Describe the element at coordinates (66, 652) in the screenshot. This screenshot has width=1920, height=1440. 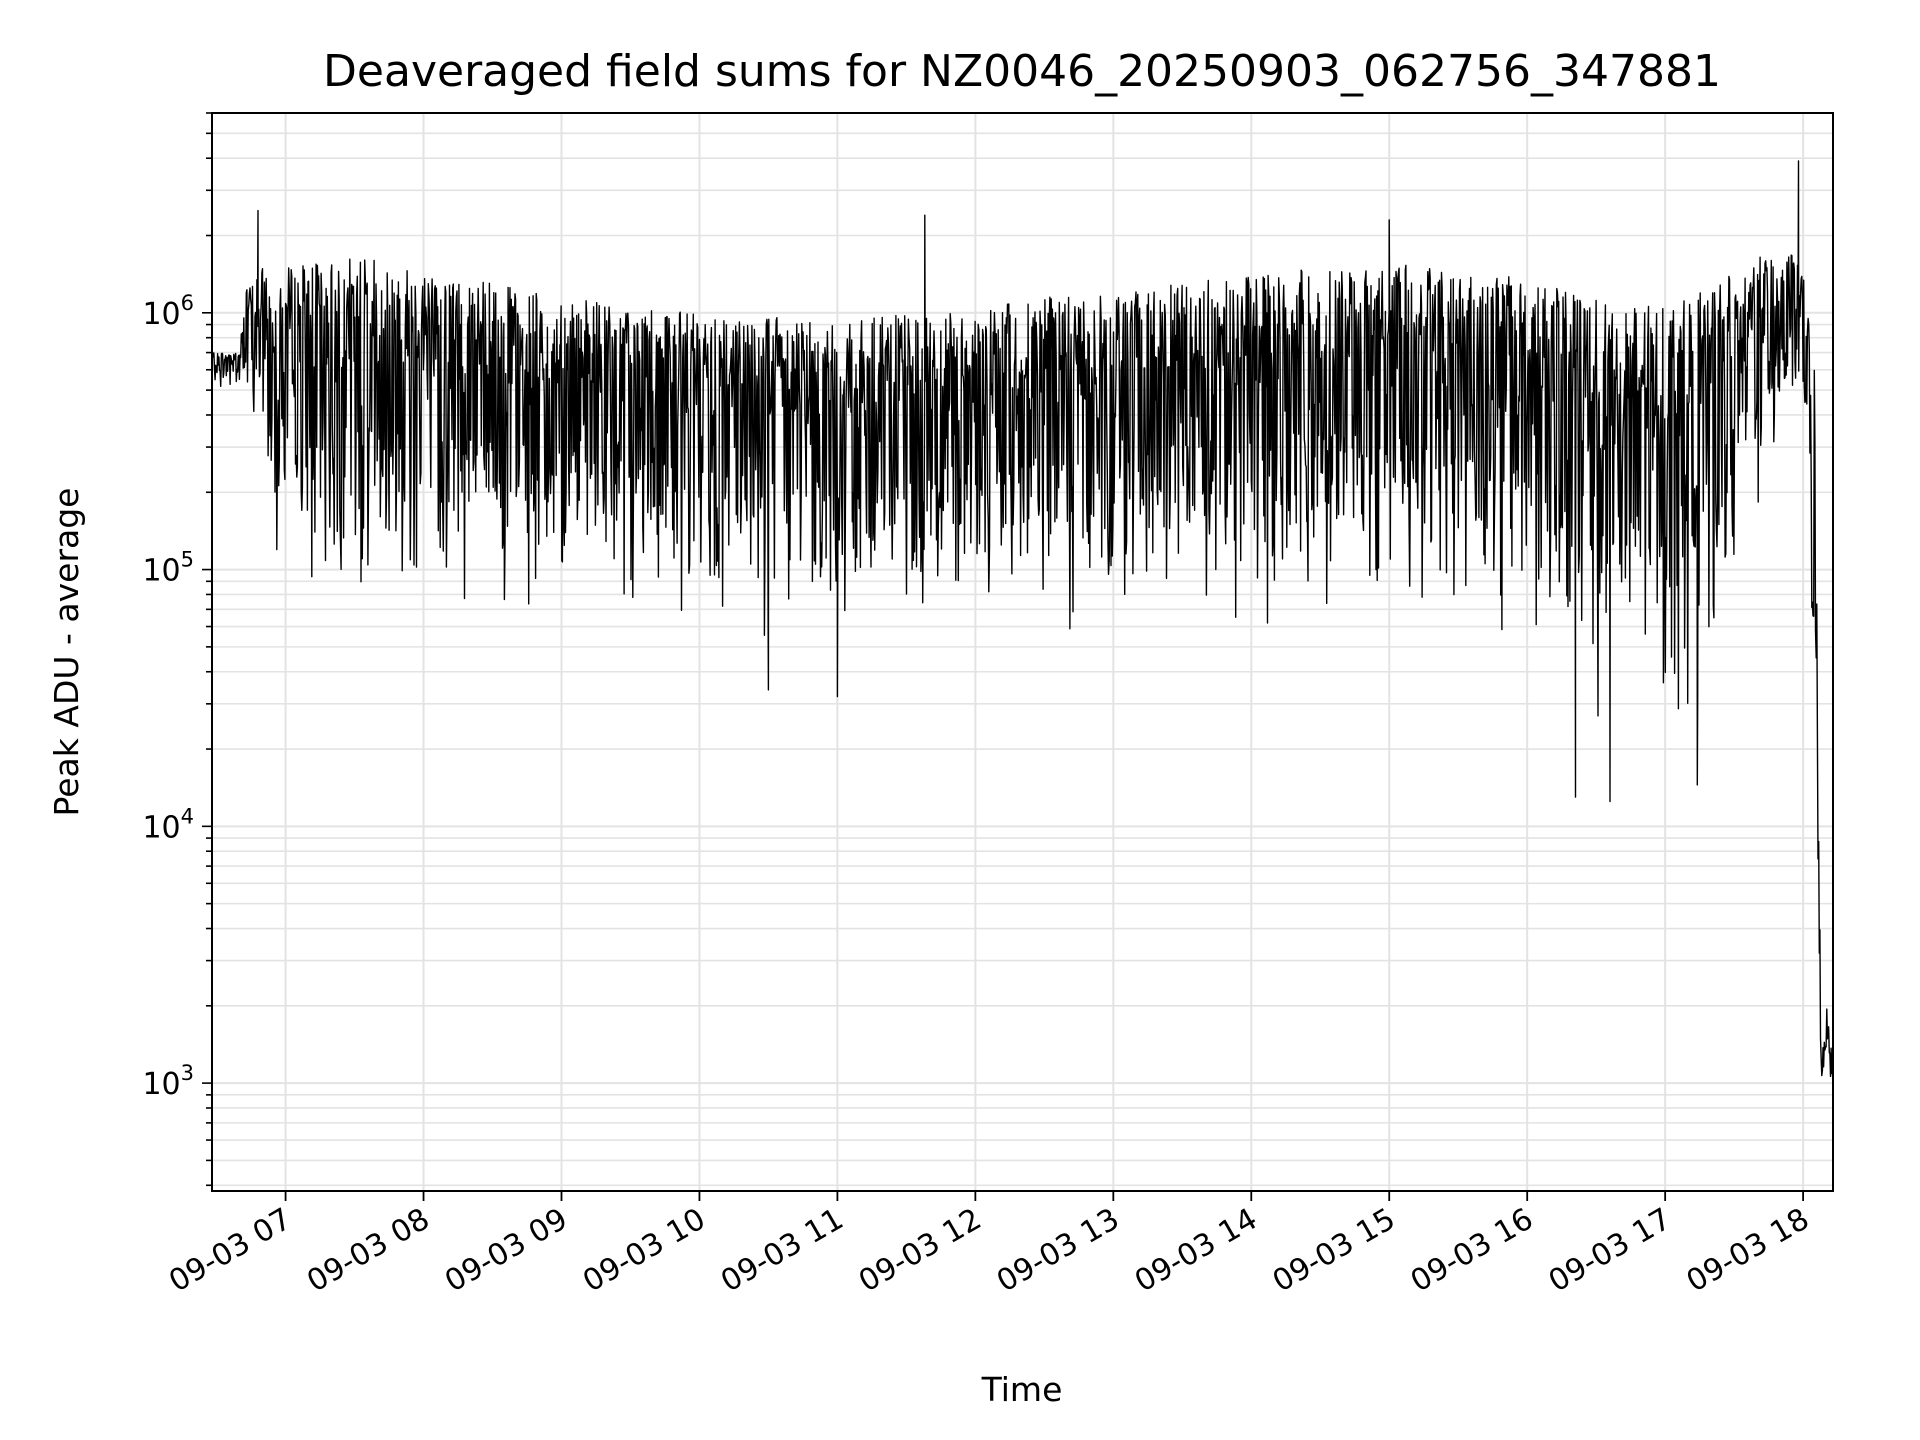
I see `y-axis-label: Peak ADU - average` at that location.